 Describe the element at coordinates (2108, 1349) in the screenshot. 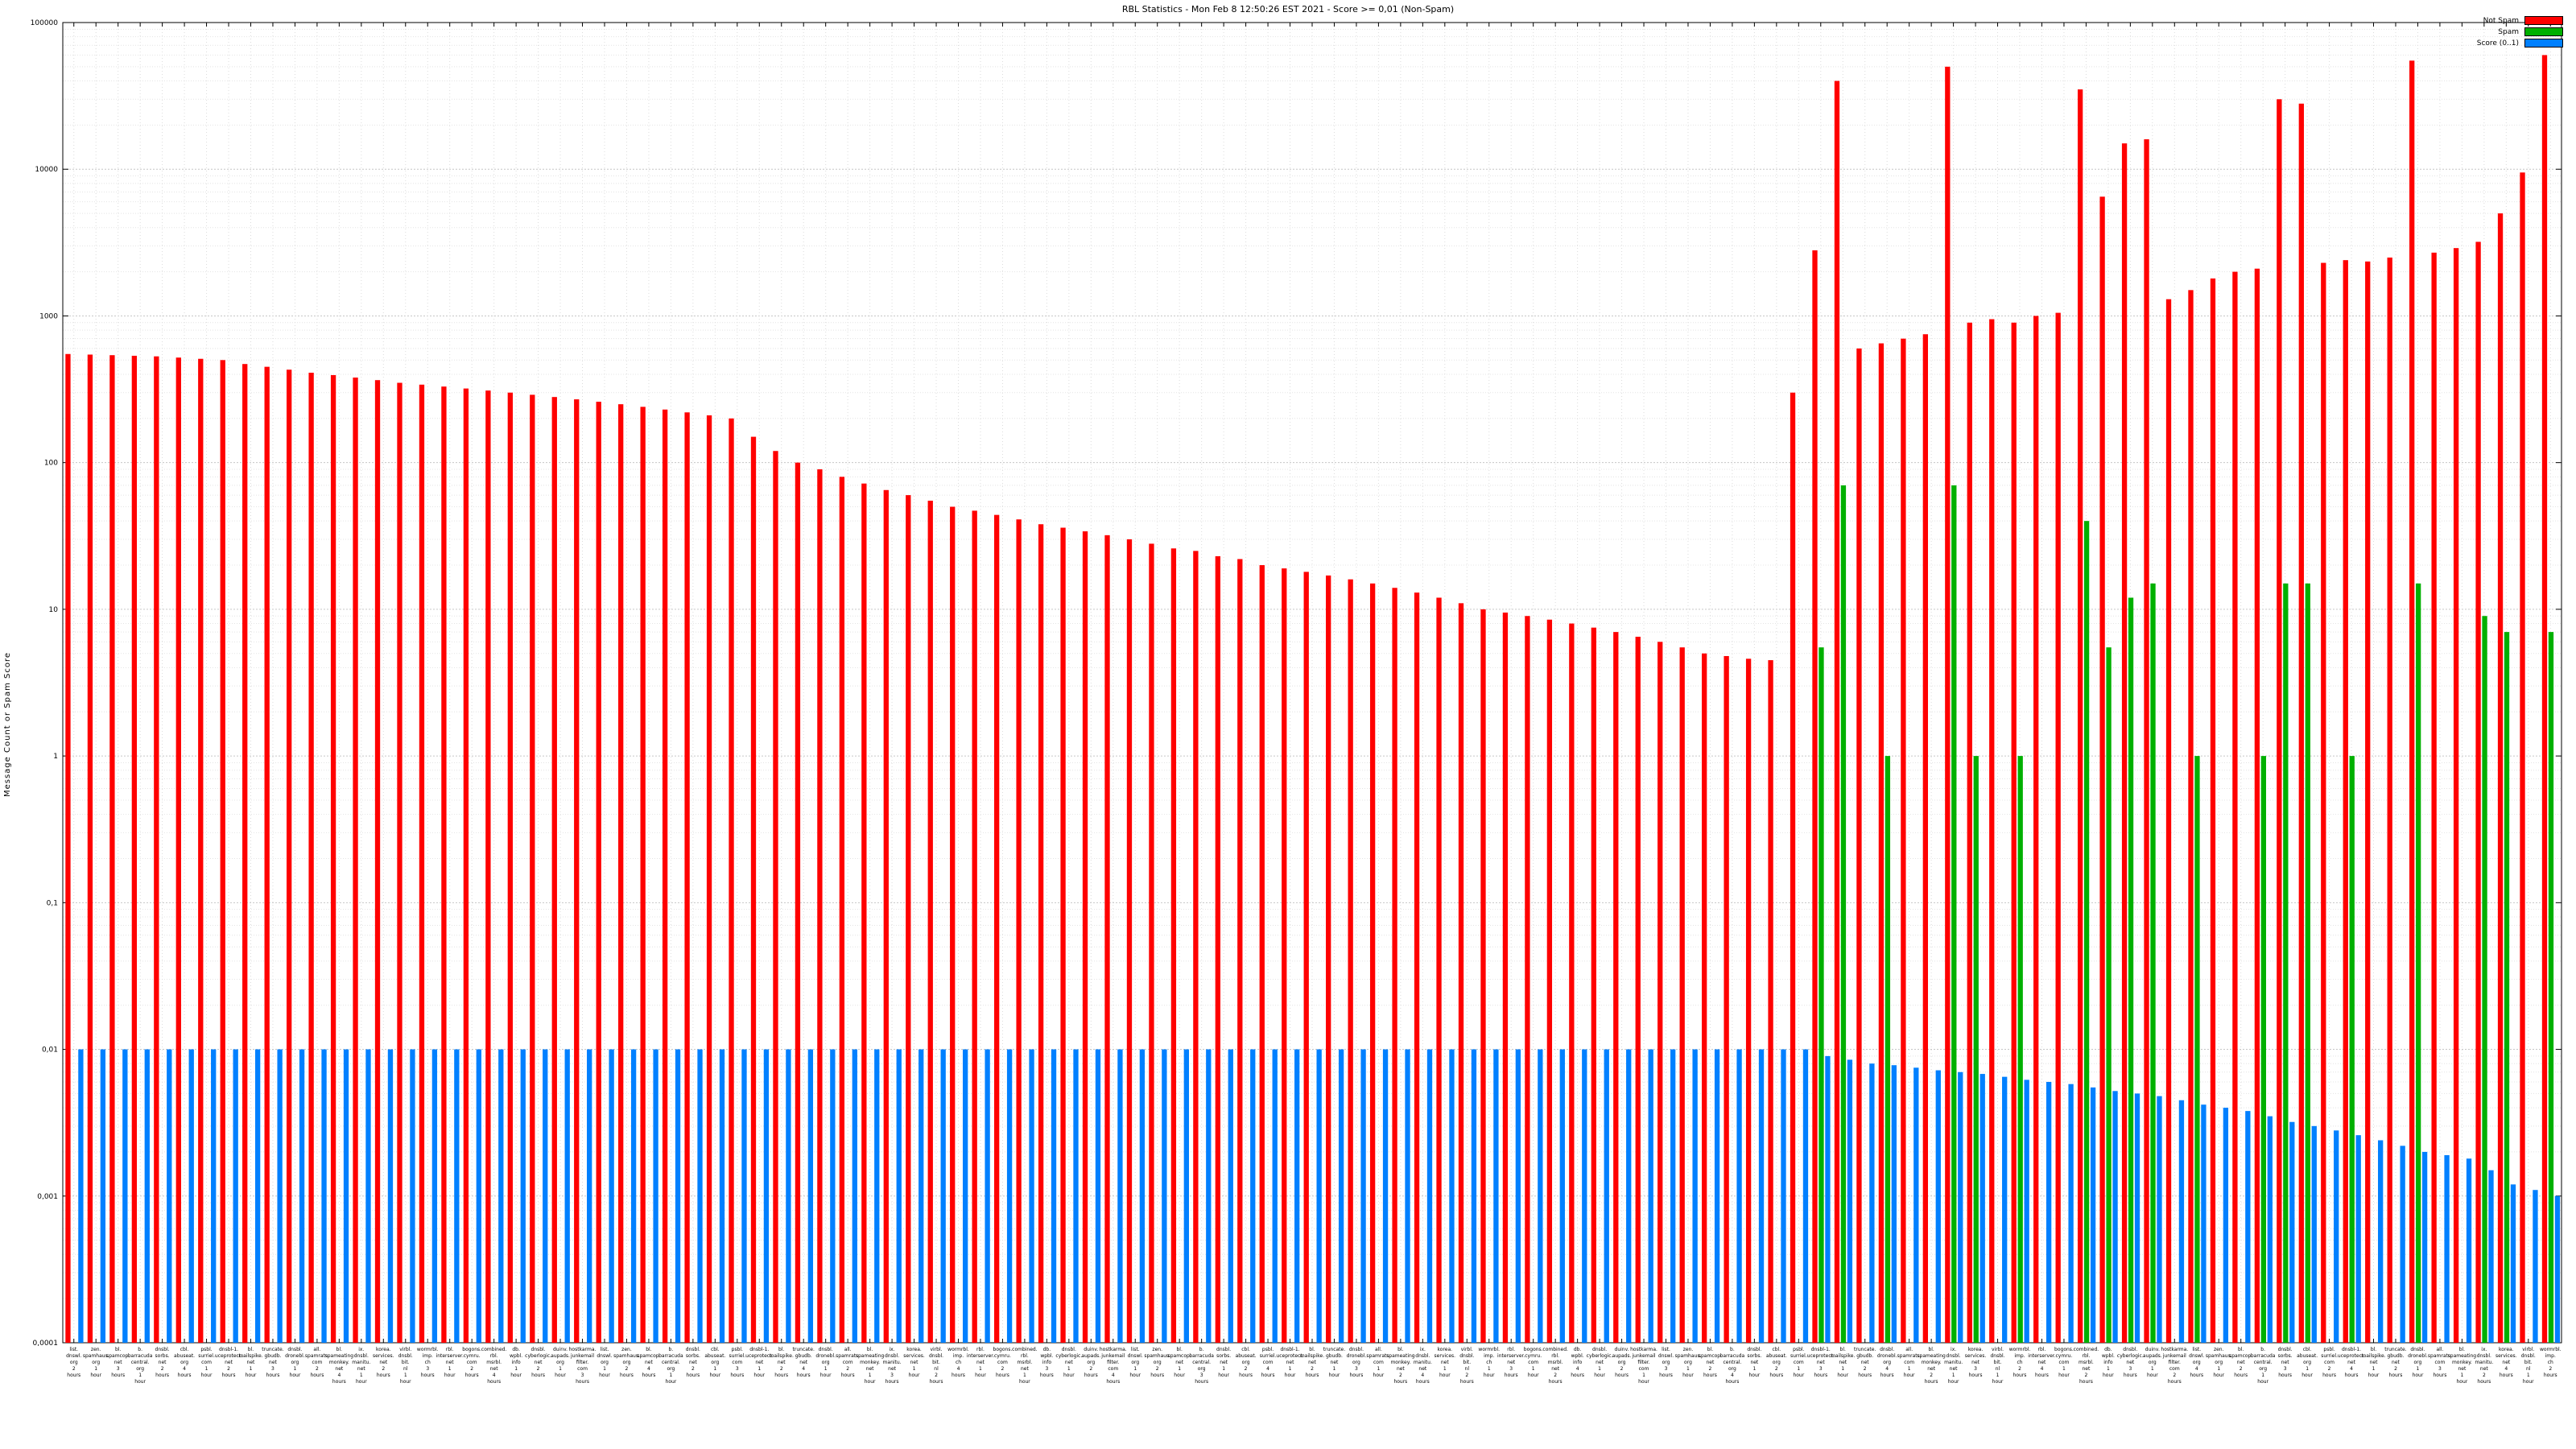

I see `svg-text: db.` at that location.